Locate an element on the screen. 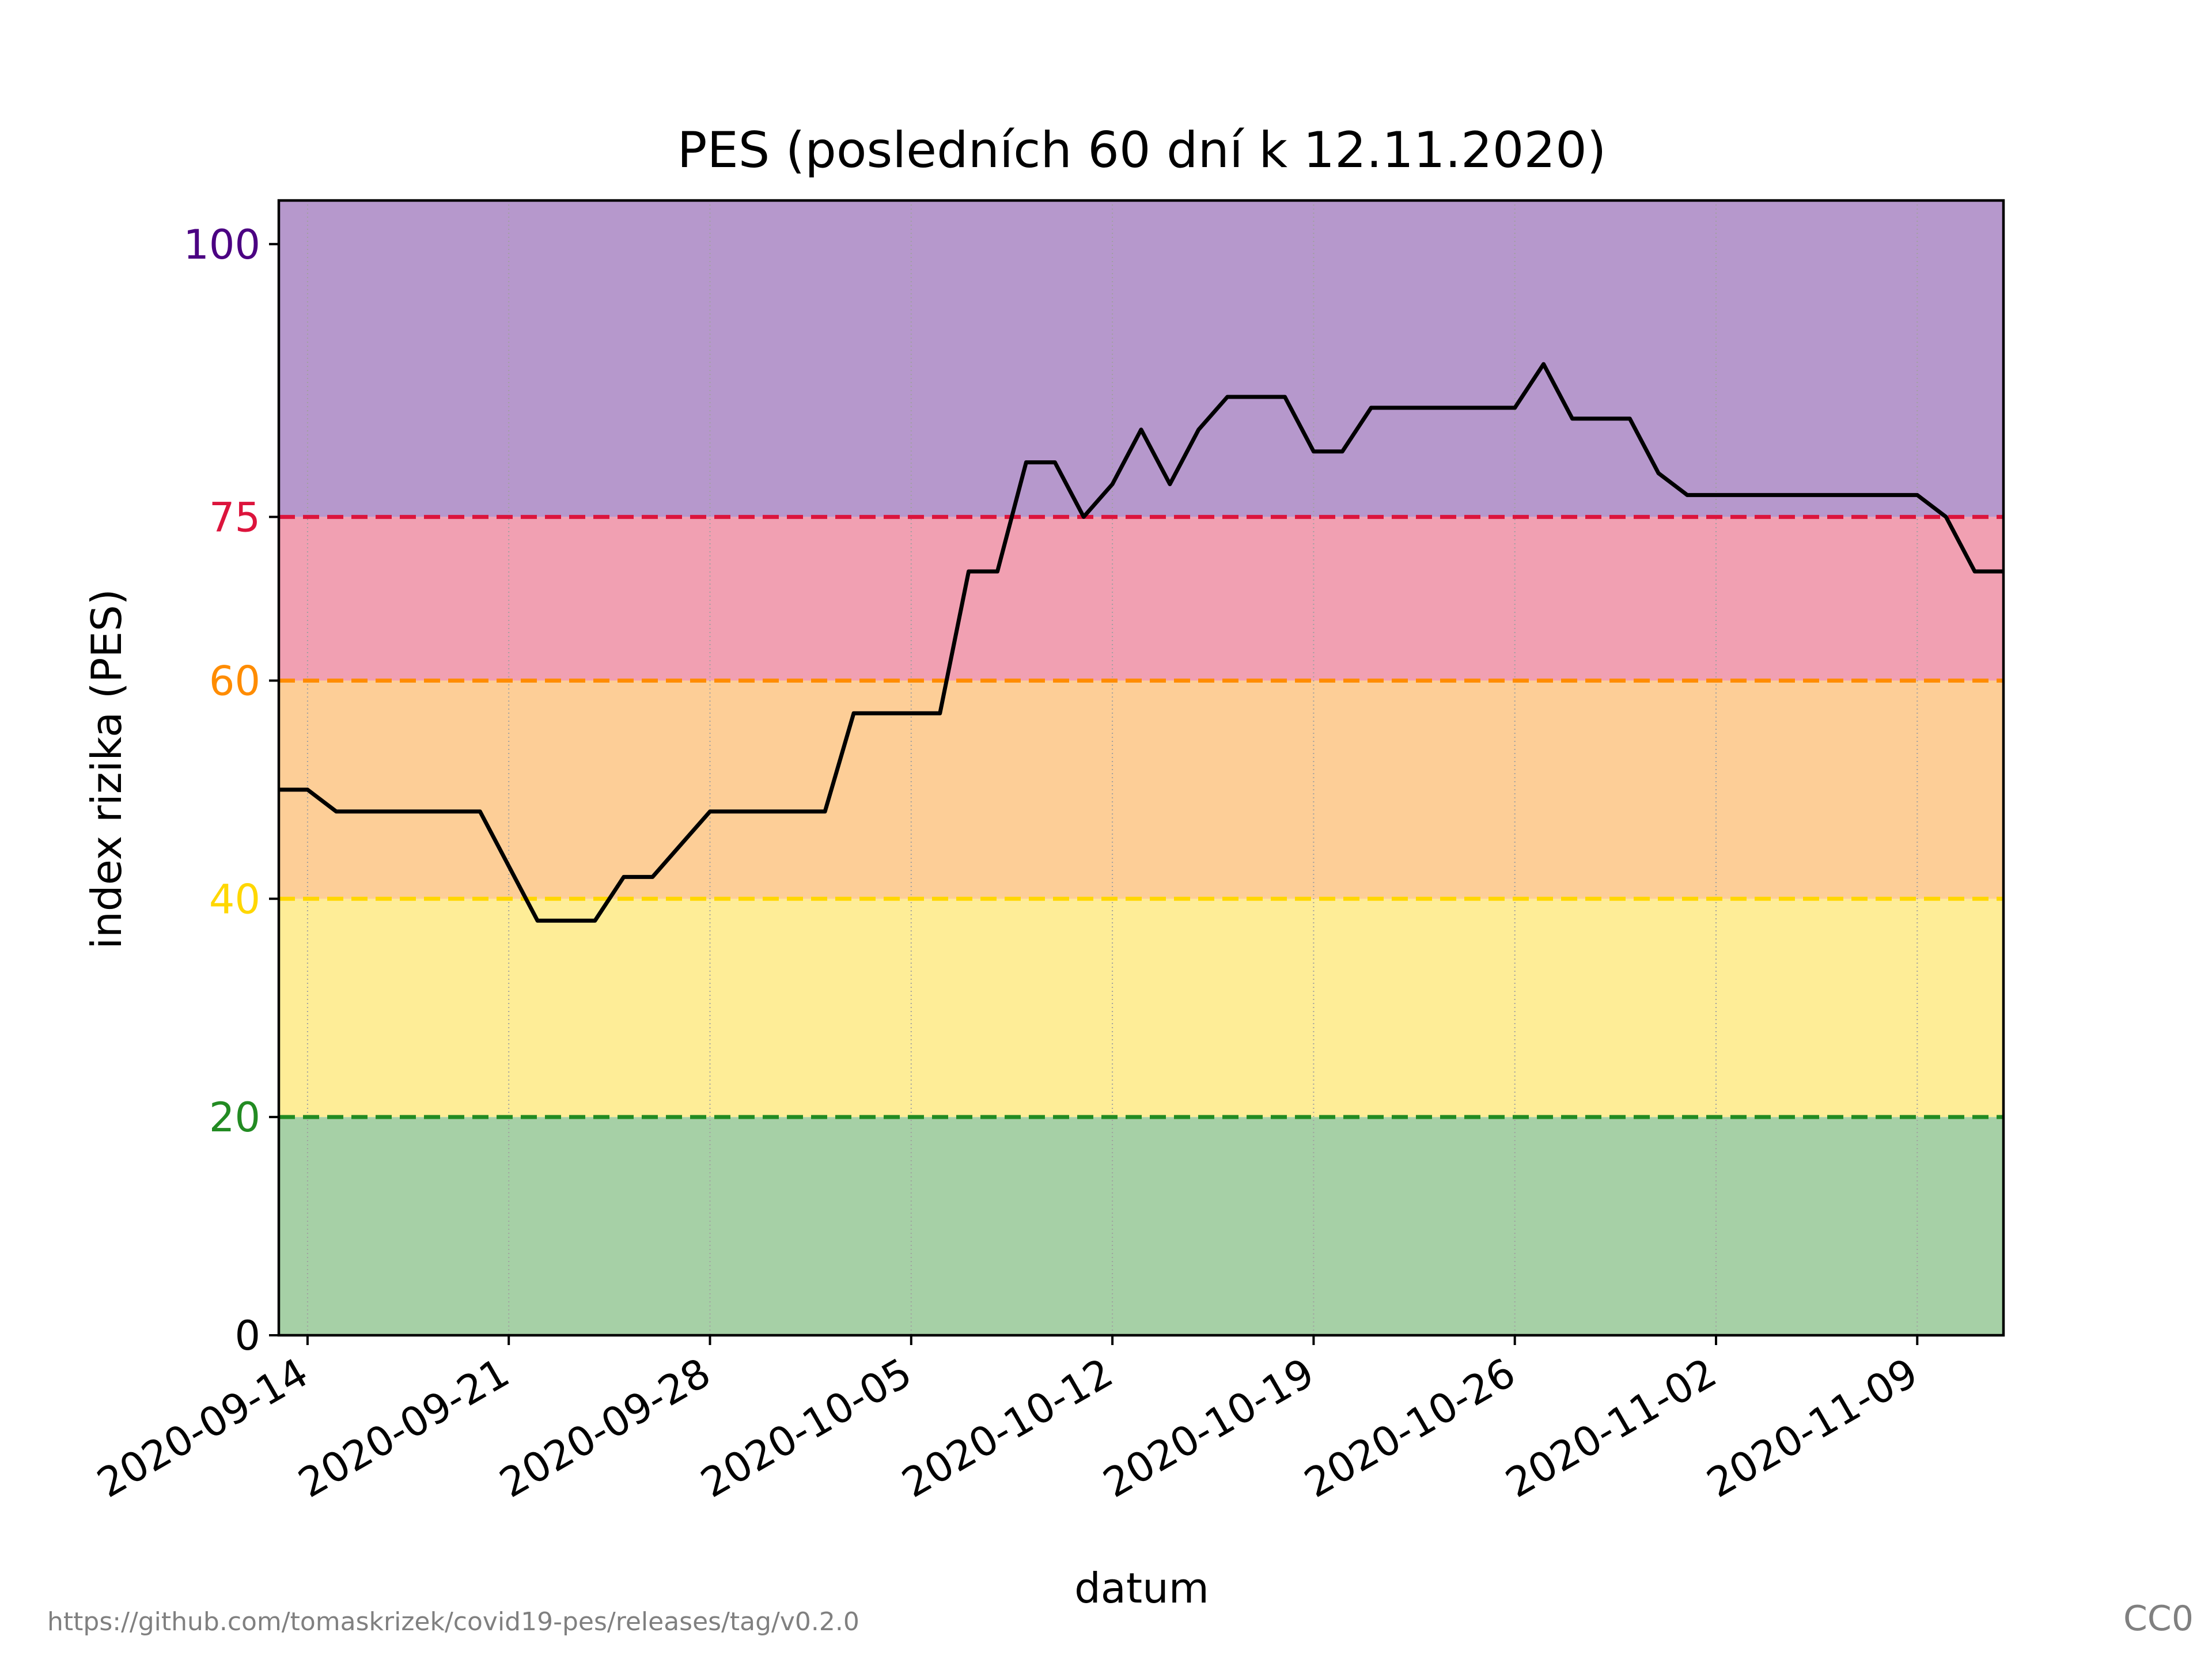 This screenshot has height=1659, width=2212. x-tick-label: 2020-09-14 is located at coordinates (202, 1428).